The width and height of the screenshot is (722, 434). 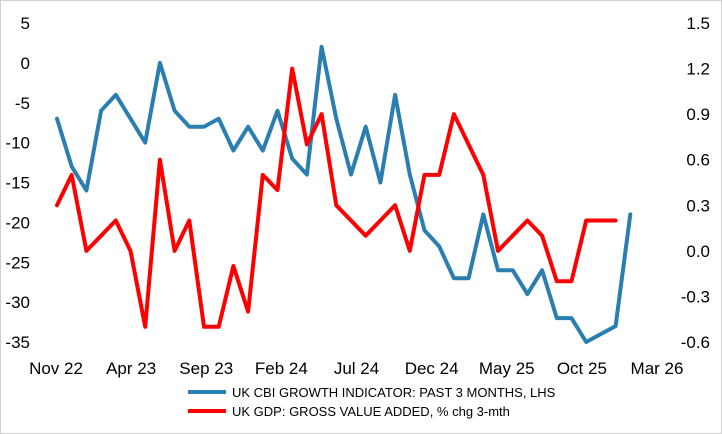 What do you see at coordinates (698, 23) in the screenshot?
I see `right-tick-label: 1.5` at bounding box center [698, 23].